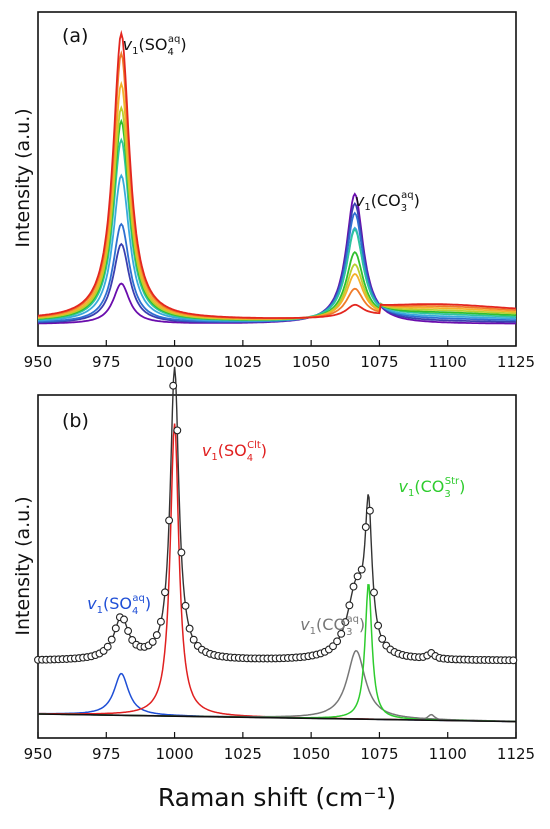  I want to click on panel-a-y-label: Intensity (a.u.), so click(23, 177).